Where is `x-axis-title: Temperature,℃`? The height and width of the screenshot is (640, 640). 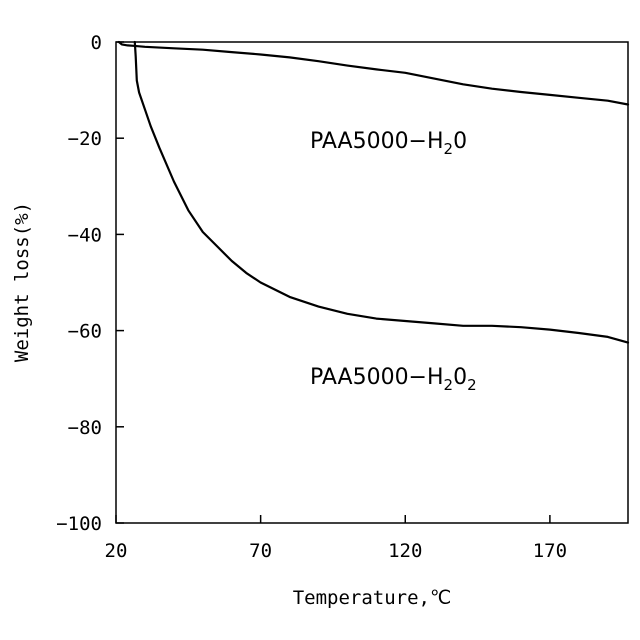 x-axis-title: Temperature,℃ is located at coordinates (372, 598).